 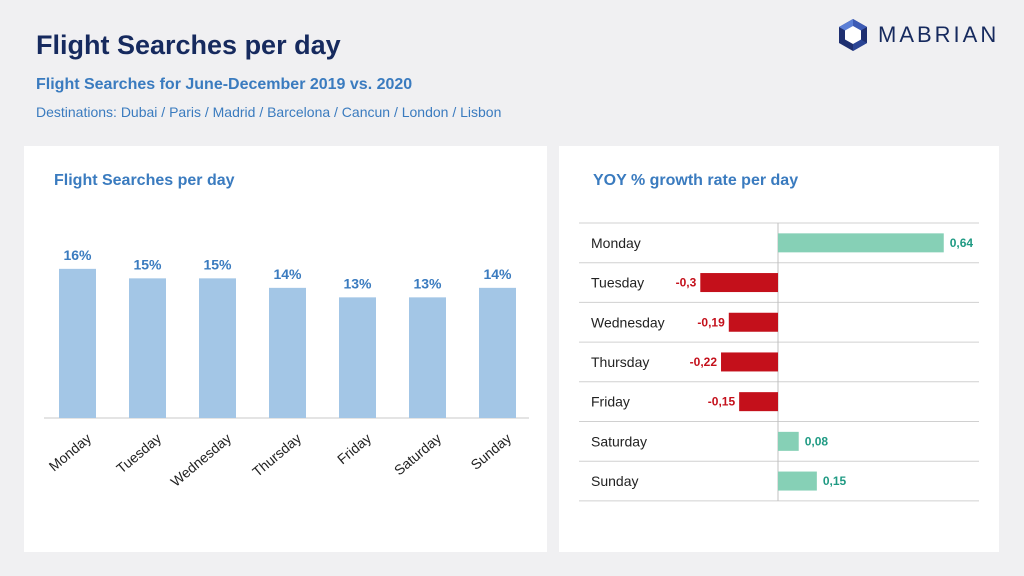 What do you see at coordinates (217, 264) in the screenshot?
I see `data-label-wednesday: 15%` at bounding box center [217, 264].